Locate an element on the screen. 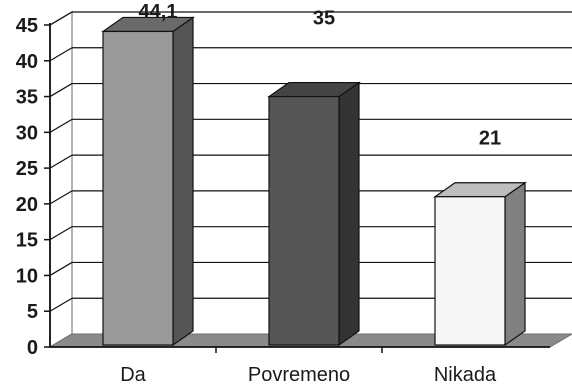 The image size is (572, 384). side-wall is located at coordinates (61, 179).